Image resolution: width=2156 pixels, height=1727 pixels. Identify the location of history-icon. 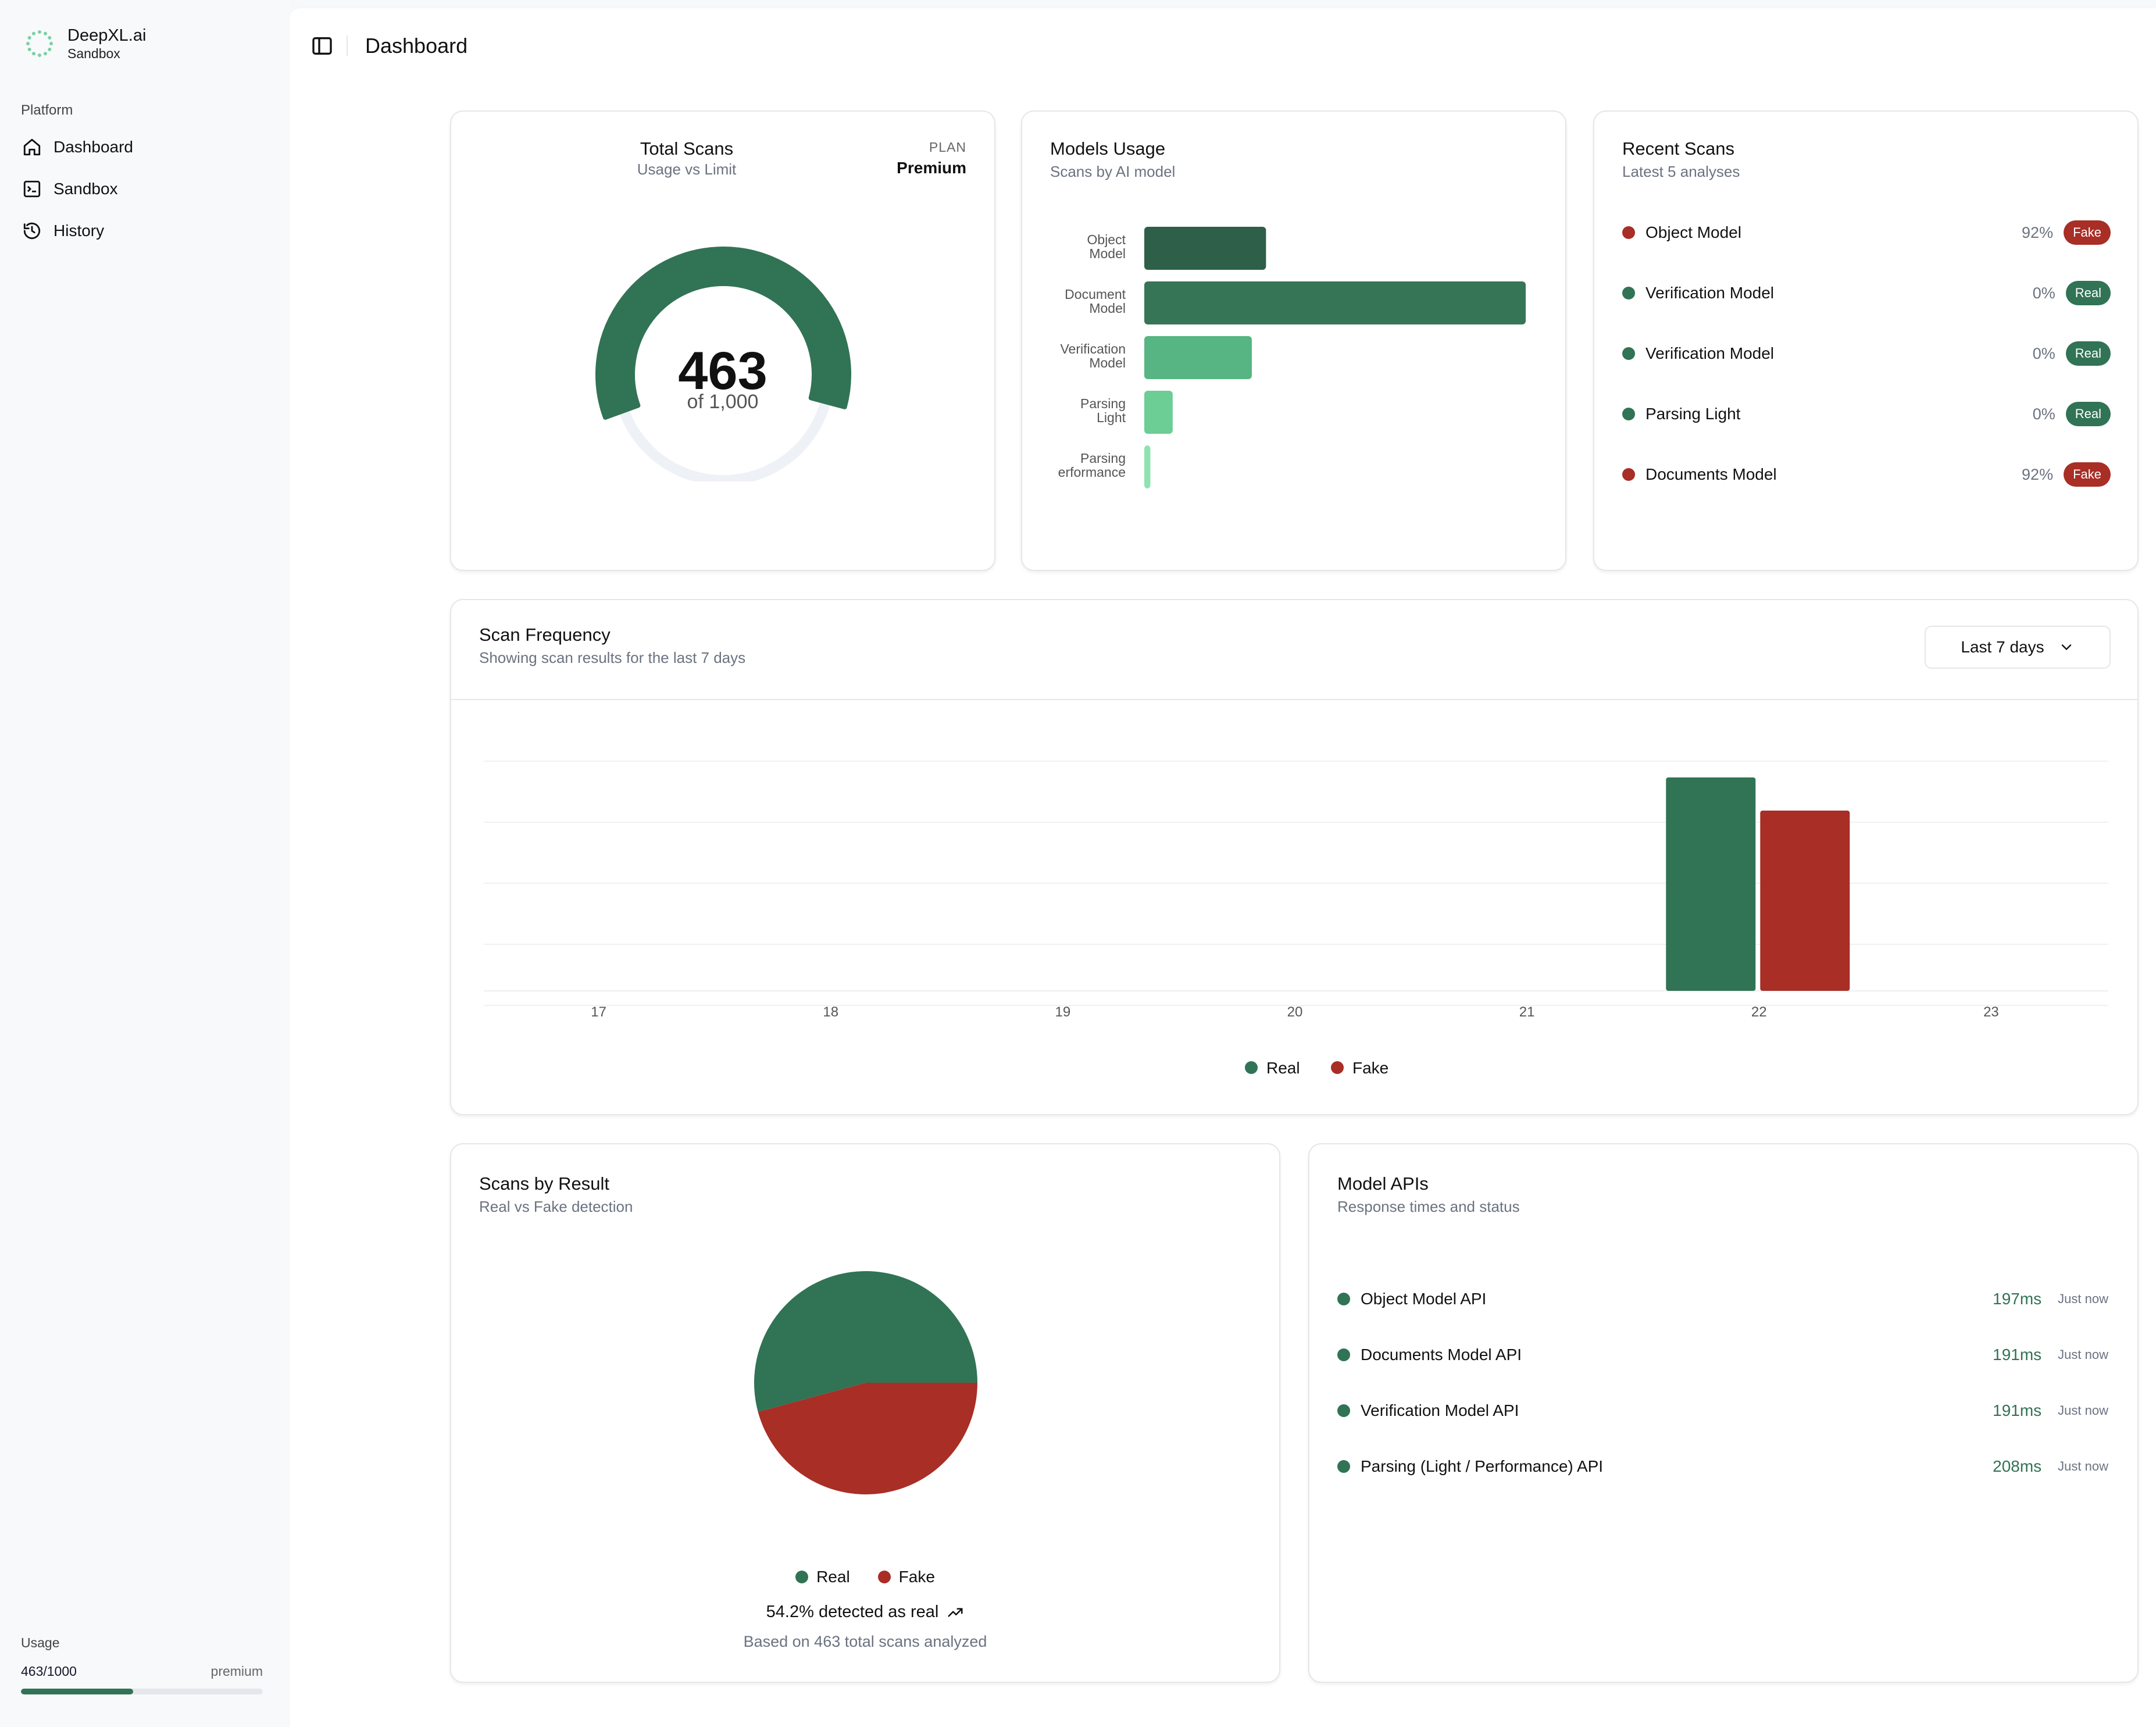
(32, 231).